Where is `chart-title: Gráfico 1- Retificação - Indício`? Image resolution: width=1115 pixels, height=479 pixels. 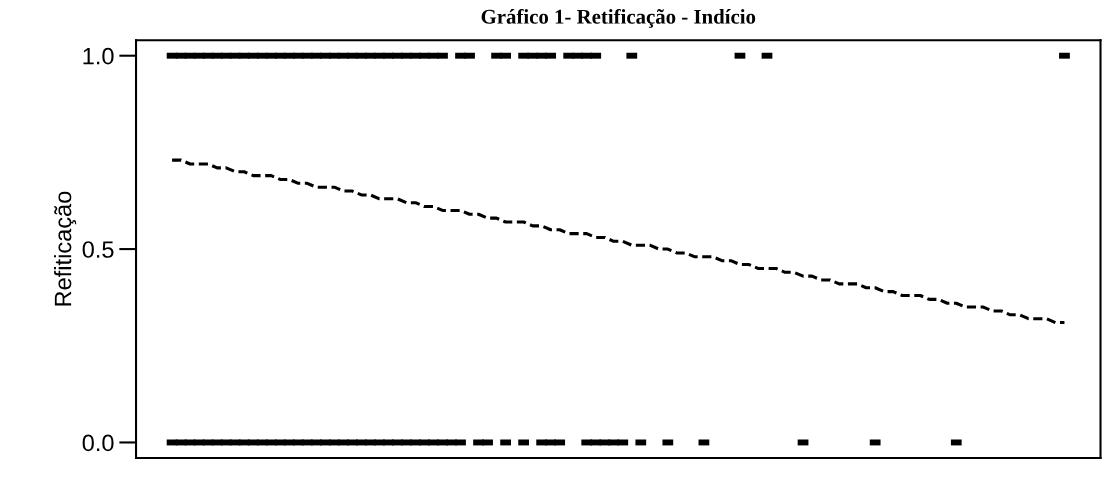
chart-title: Gráfico 1- Retificação - Indício is located at coordinates (618, 18).